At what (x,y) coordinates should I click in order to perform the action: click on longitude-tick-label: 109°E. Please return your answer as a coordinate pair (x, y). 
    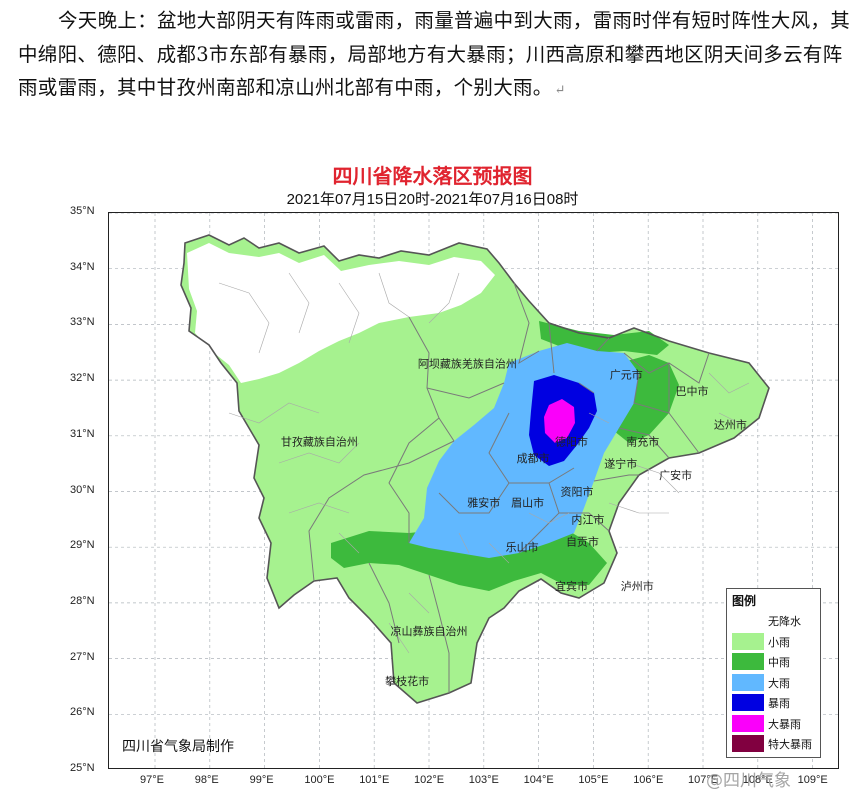
    Looking at the image, I should click on (812, 780).